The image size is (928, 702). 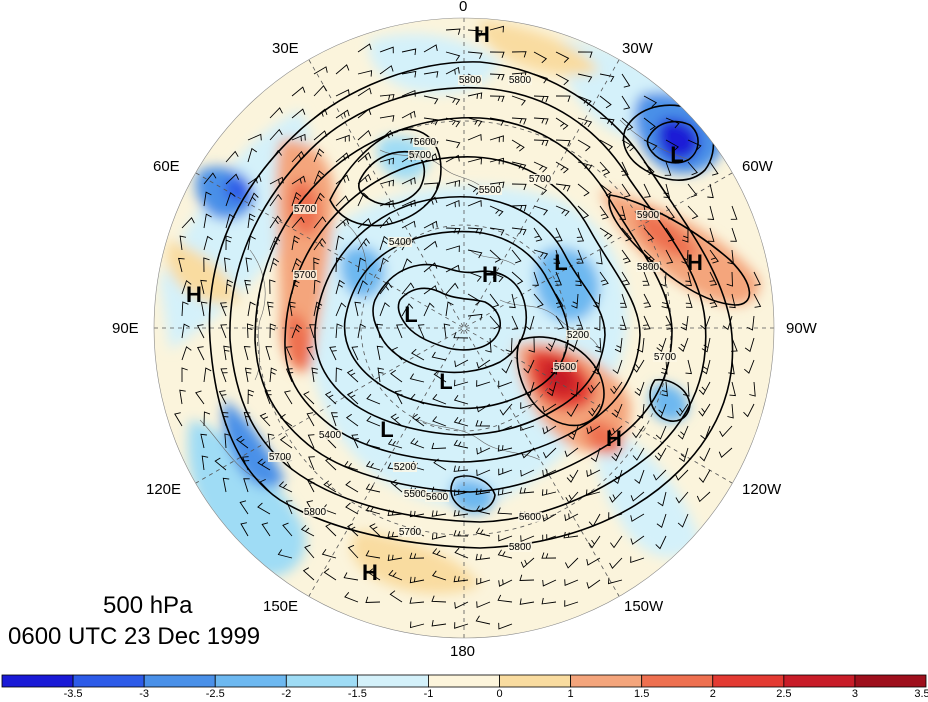 I want to click on contour-line, so click(x=449, y=318).